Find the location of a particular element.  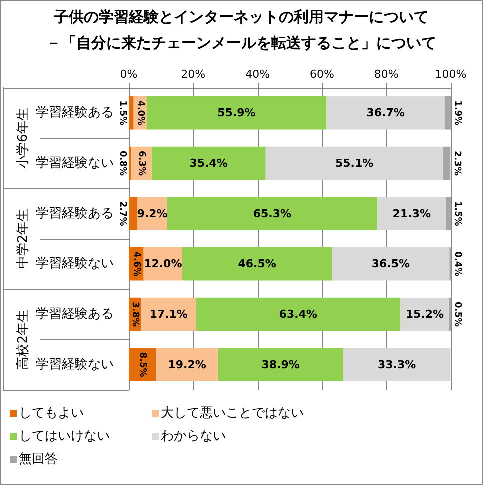

data-label: 2.3% is located at coordinates (457, 163).